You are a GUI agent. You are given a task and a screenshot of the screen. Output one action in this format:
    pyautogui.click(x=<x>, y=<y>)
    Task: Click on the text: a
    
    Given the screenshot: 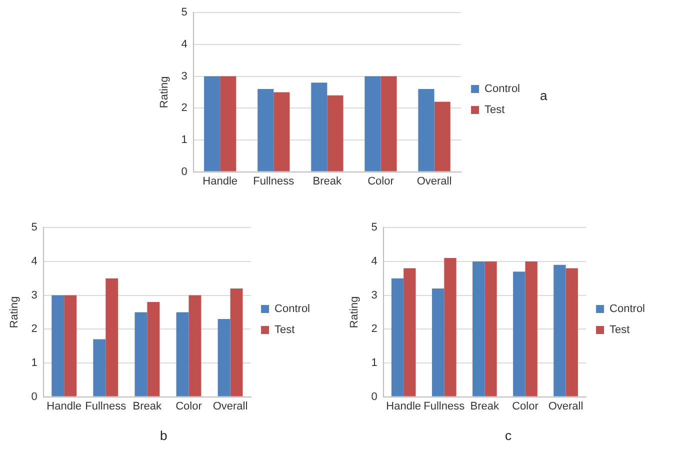 What is the action you would take?
    pyautogui.click(x=544, y=95)
    